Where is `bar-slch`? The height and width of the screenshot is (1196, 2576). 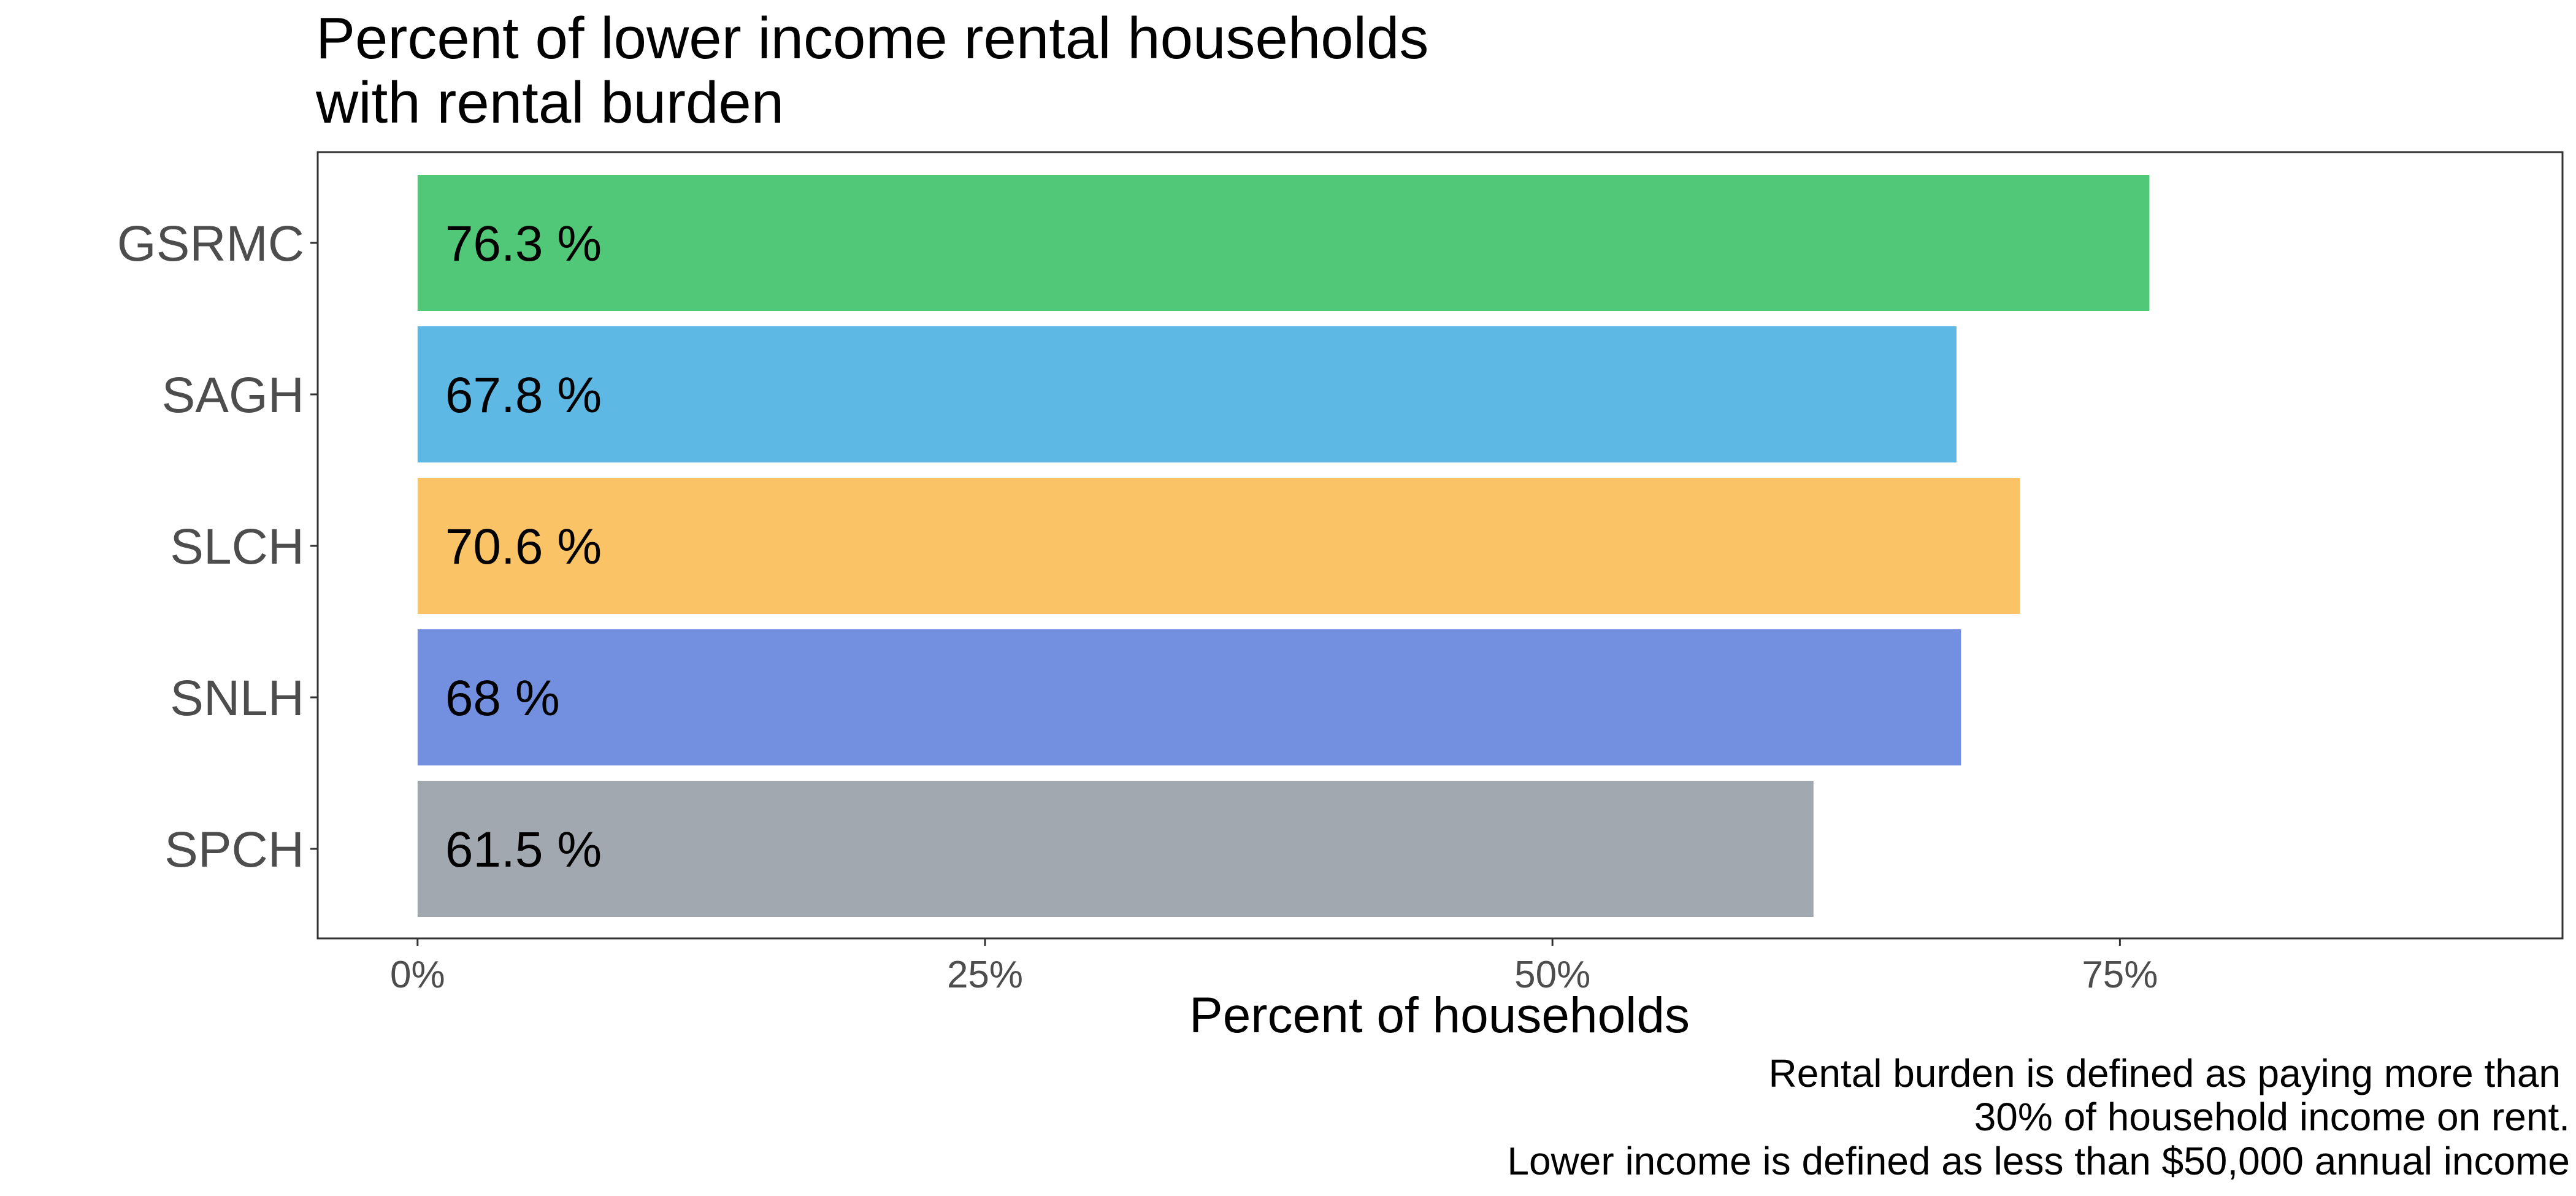 bar-slch is located at coordinates (1218, 546).